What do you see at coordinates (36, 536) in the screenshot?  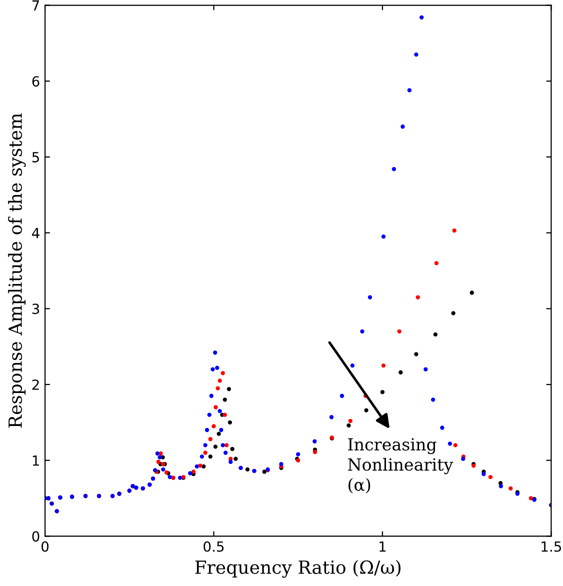 I see `y-tick-label: 0` at bounding box center [36, 536].